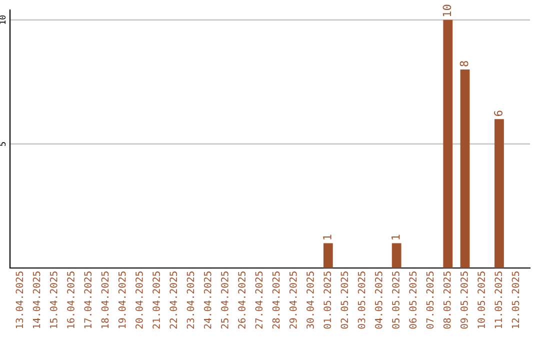  I want to click on x-tick-label: 15.04.2025, so click(54, 300).